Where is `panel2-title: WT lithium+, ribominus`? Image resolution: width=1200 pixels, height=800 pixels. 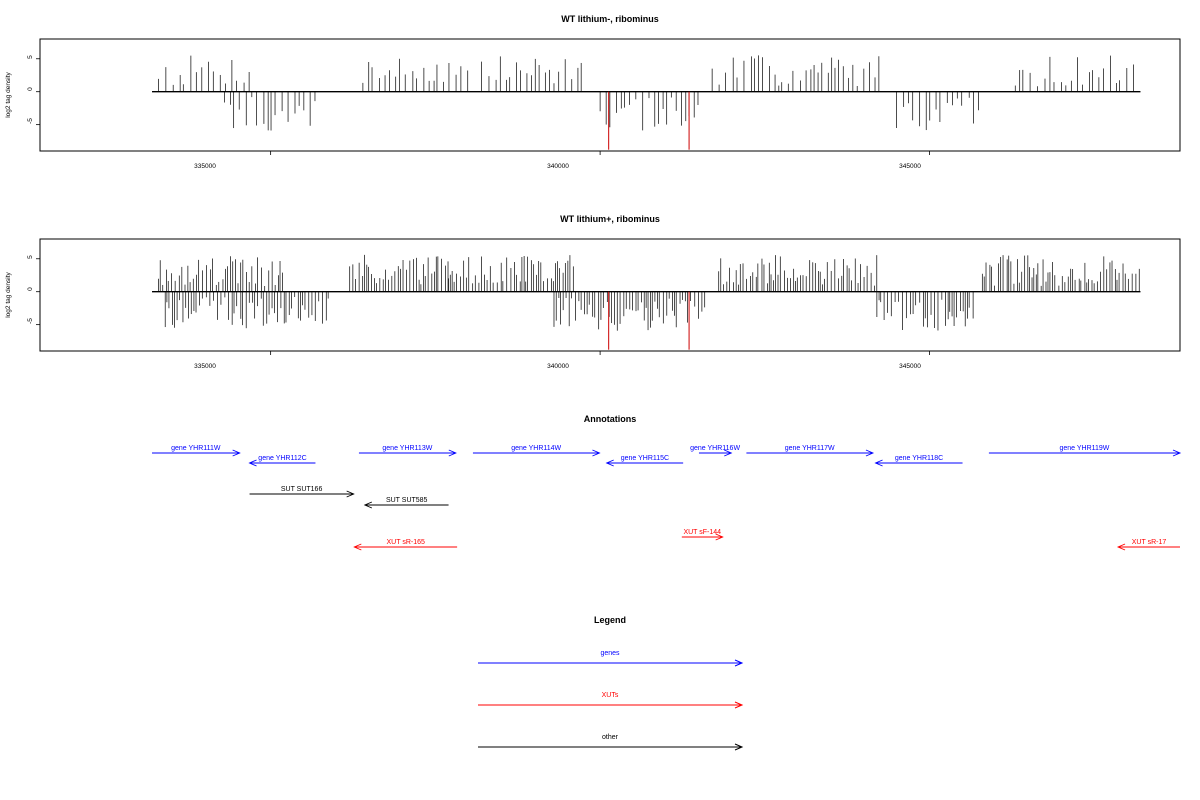 panel2-title: WT lithium+, ribominus is located at coordinates (610, 219).